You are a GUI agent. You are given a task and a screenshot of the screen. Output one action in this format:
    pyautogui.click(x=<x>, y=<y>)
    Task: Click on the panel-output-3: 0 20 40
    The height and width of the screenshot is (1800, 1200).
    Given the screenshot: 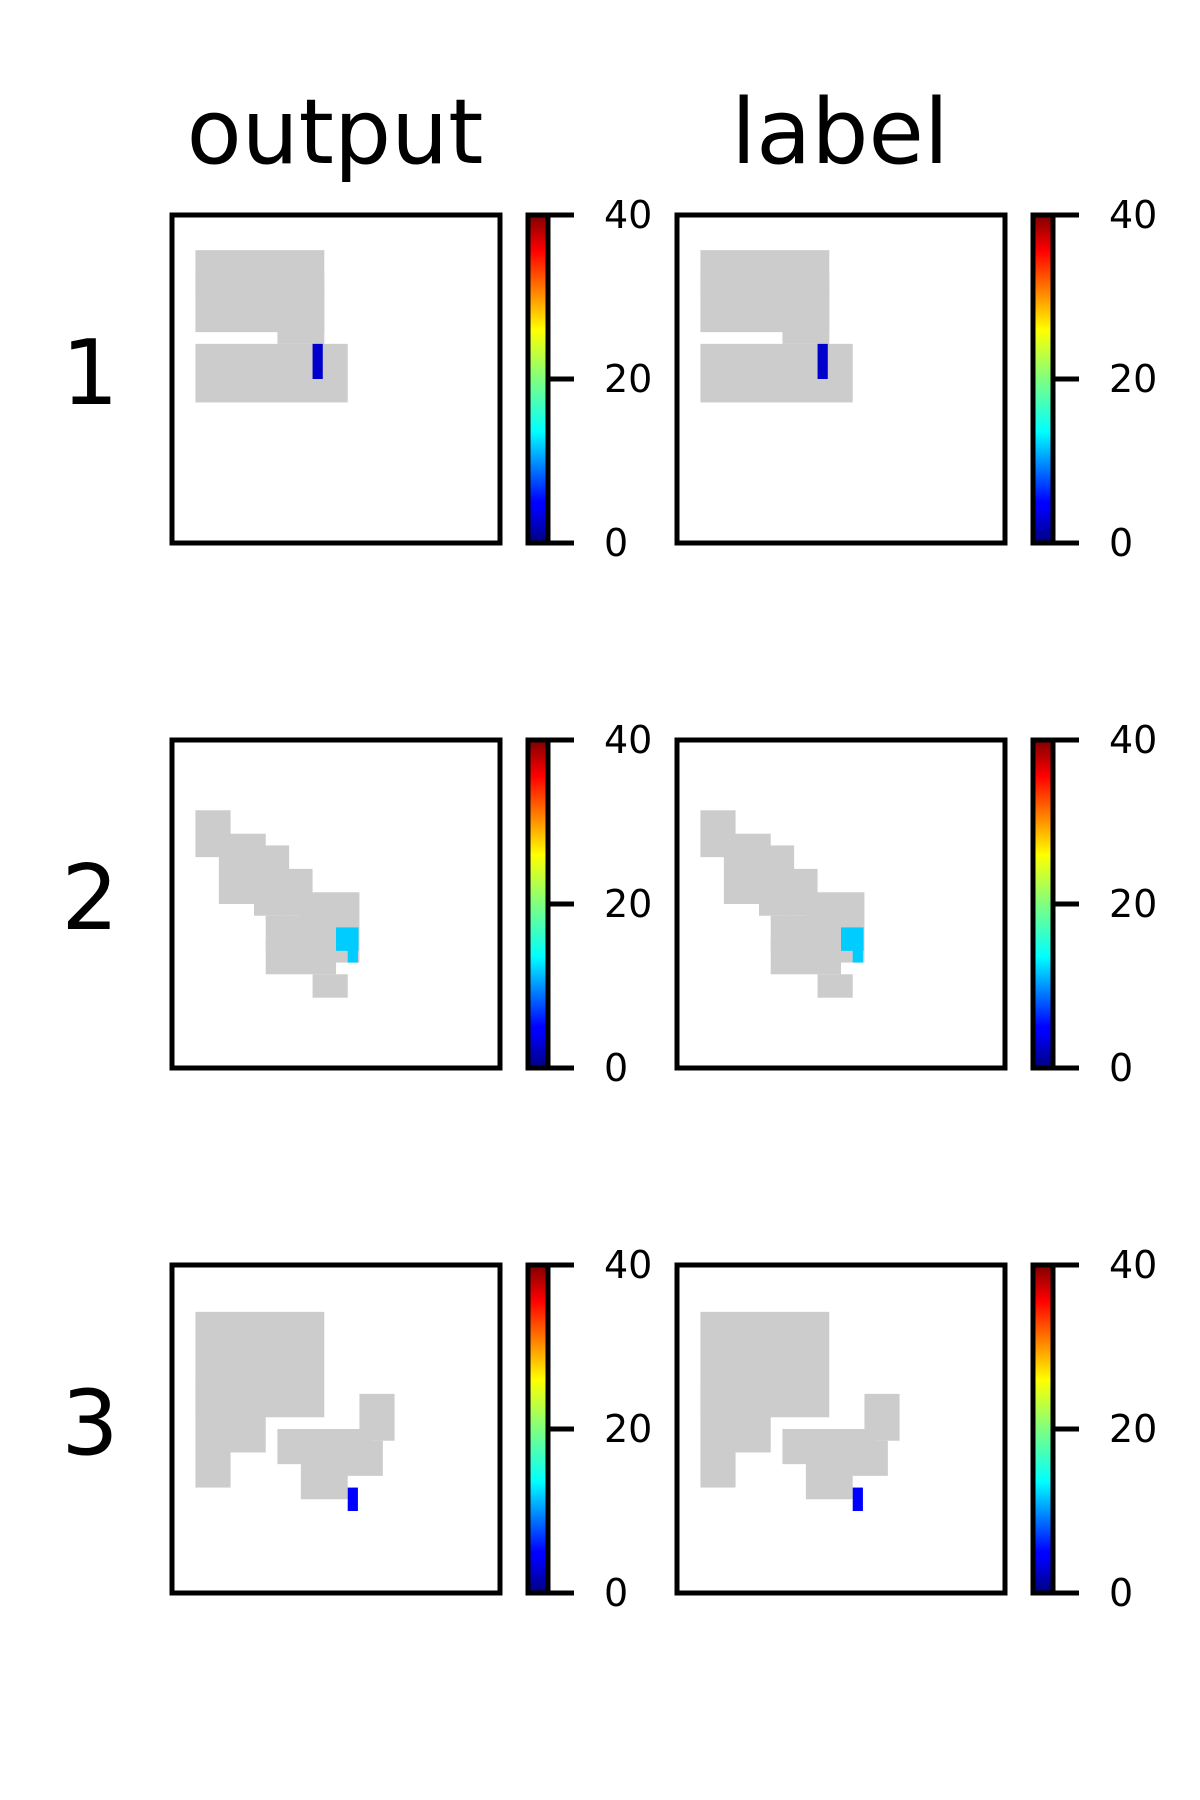 What is the action you would take?
    pyautogui.click(x=412, y=1429)
    